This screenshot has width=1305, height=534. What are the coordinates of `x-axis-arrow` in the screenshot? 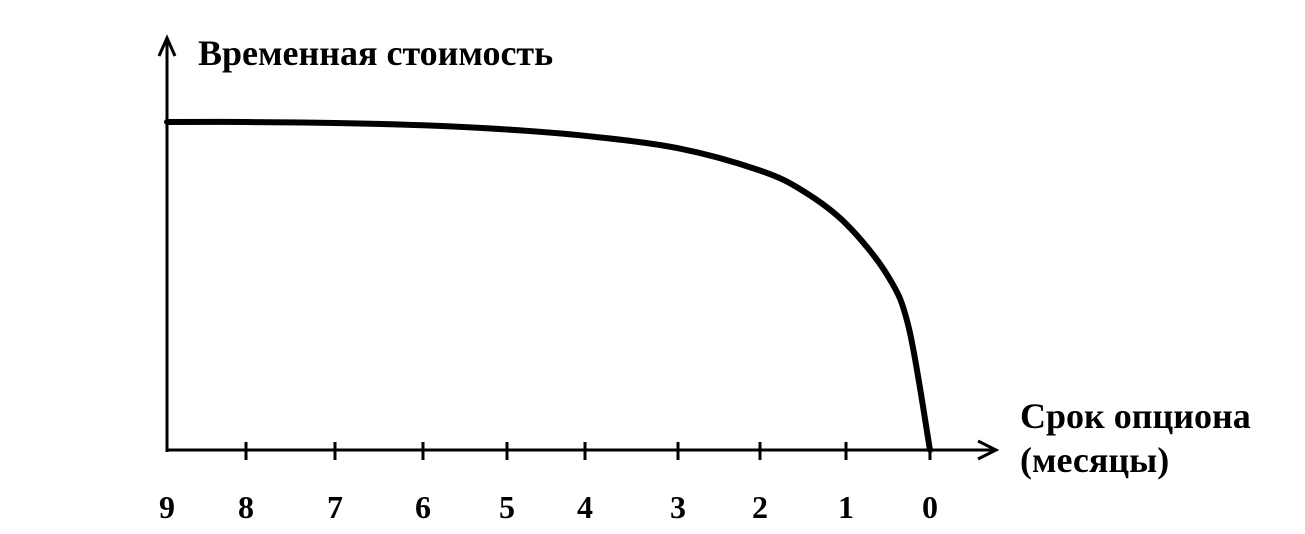 It's located at (988, 450).